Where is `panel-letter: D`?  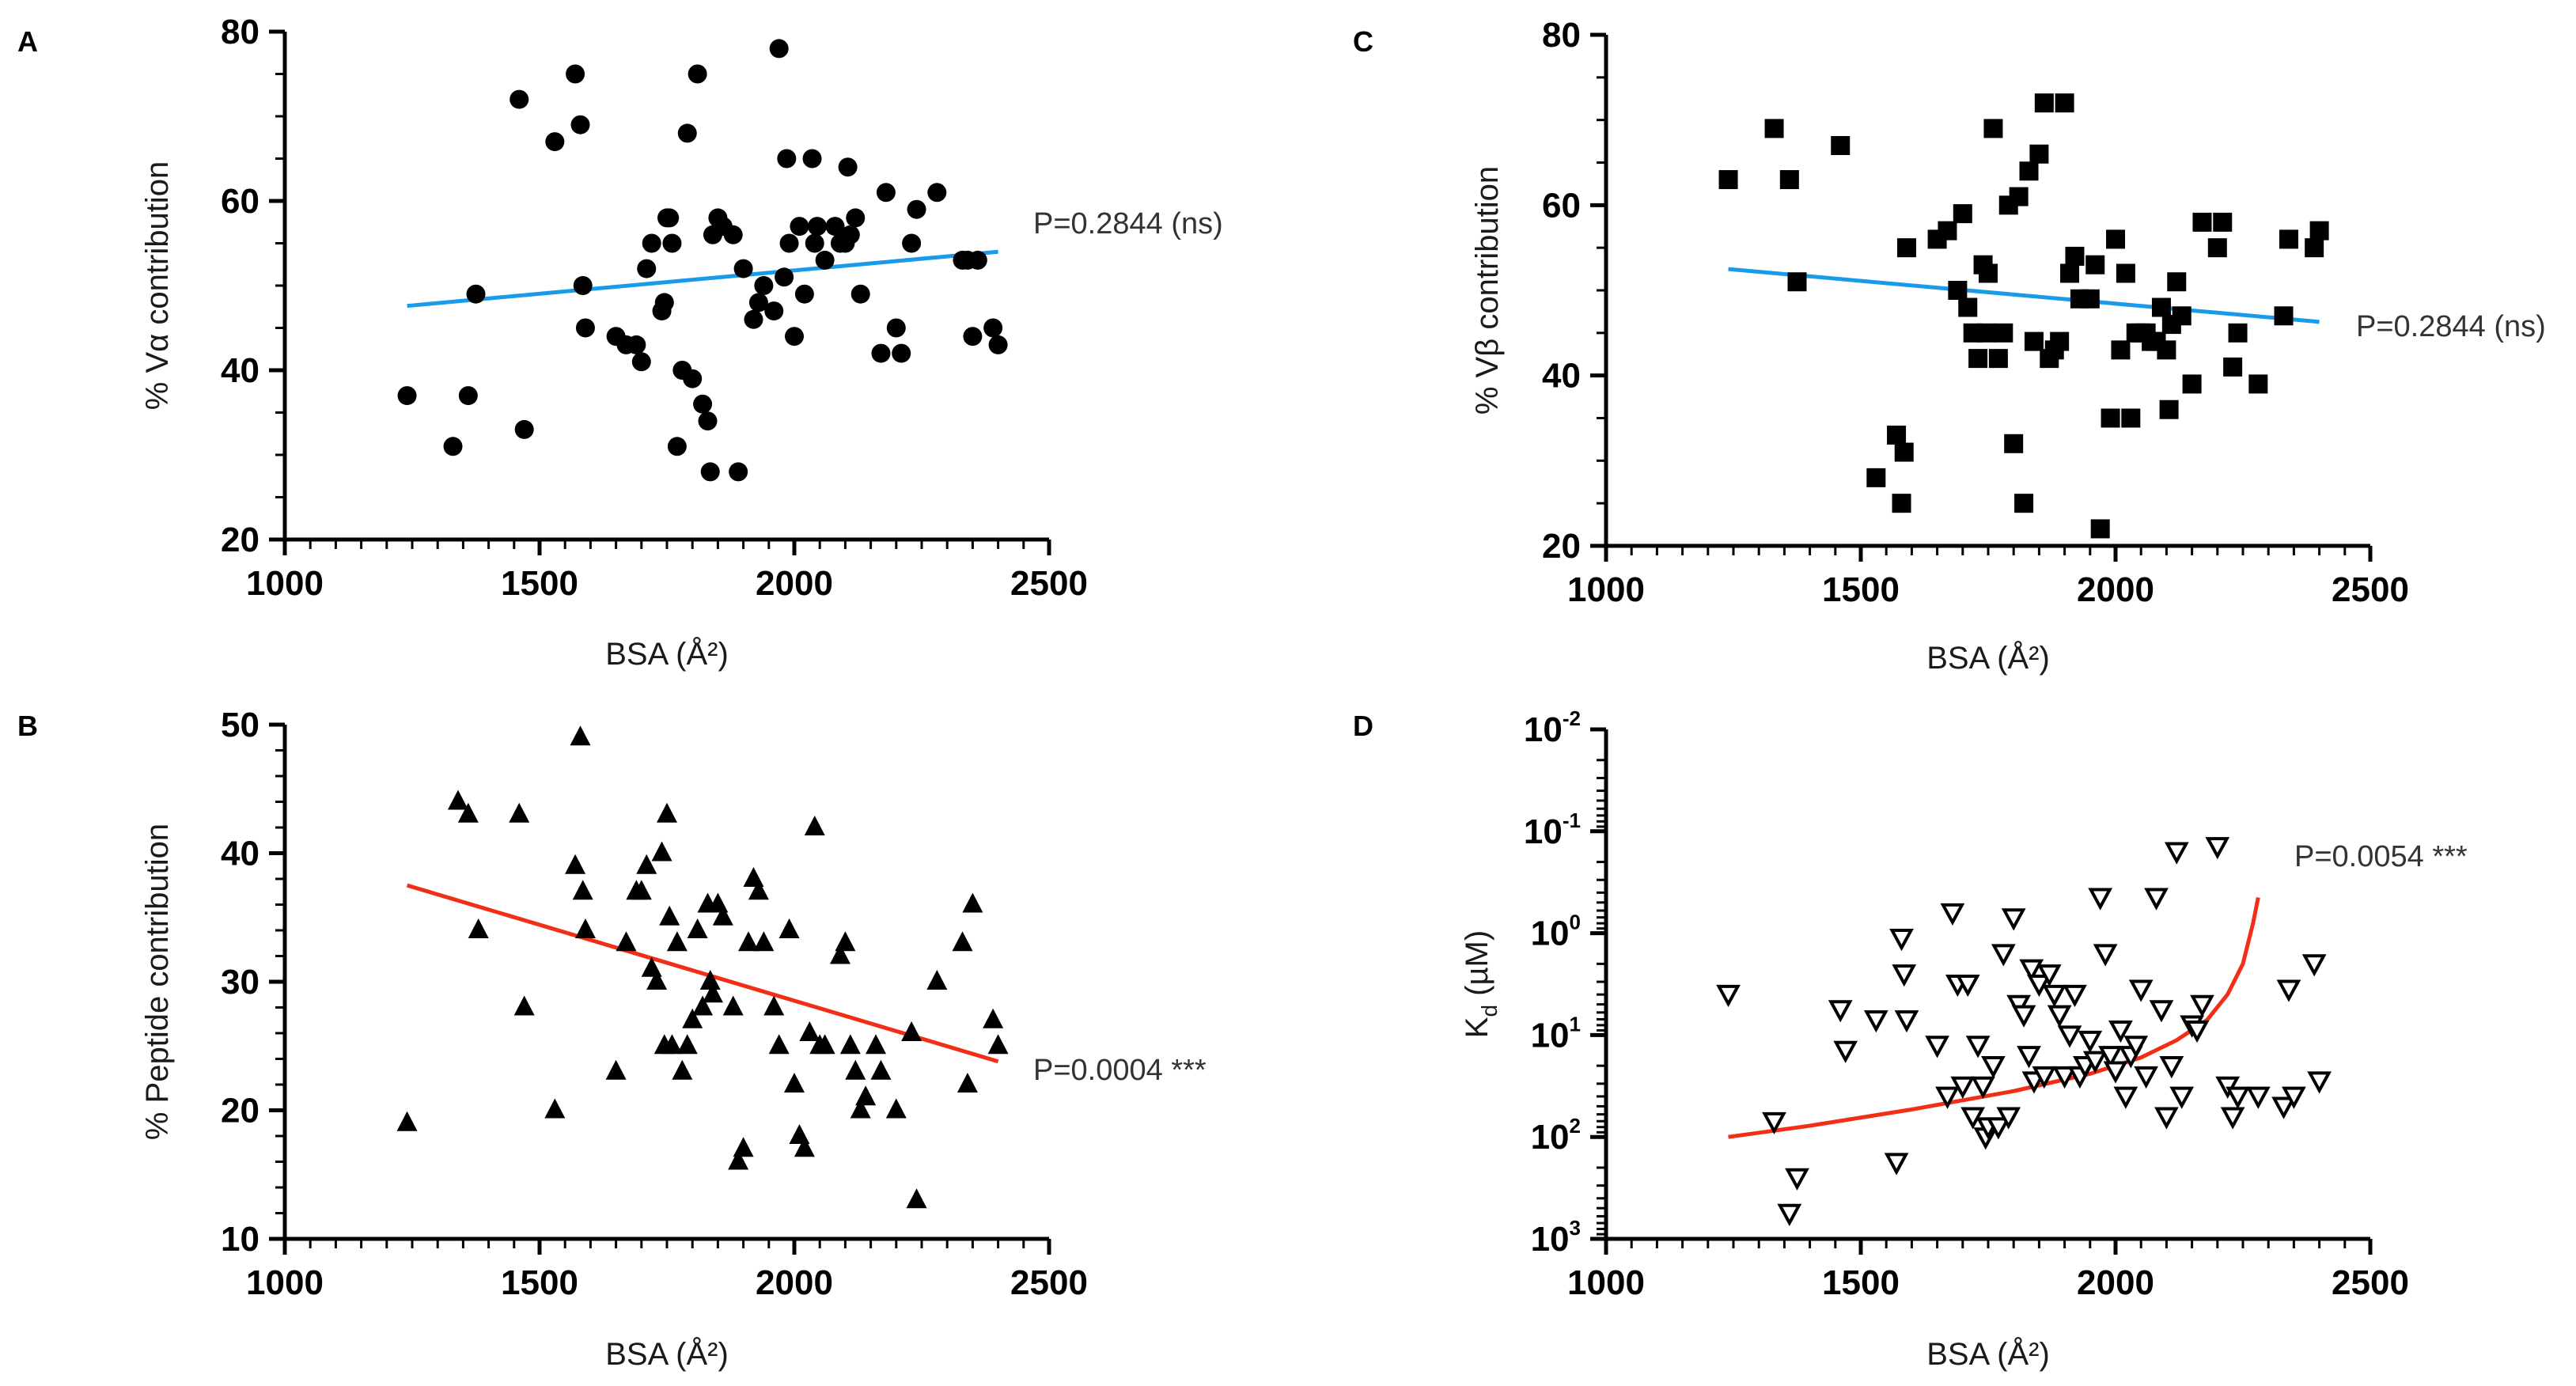
panel-letter: D is located at coordinates (1363, 726).